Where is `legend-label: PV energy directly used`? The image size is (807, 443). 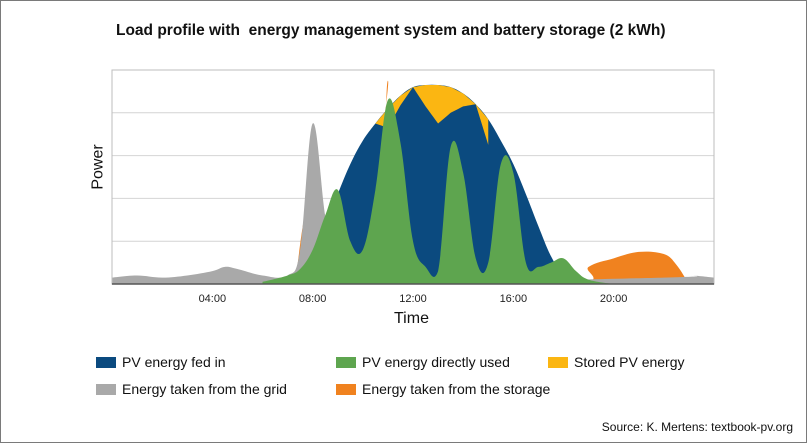 legend-label: PV energy directly used is located at coordinates (436, 362).